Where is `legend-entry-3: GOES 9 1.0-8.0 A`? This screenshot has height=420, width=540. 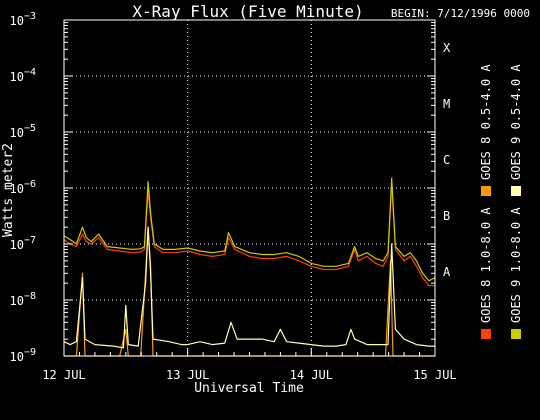 legend-entry-3: GOES 9 1.0-8.0 A is located at coordinates (516, 265).